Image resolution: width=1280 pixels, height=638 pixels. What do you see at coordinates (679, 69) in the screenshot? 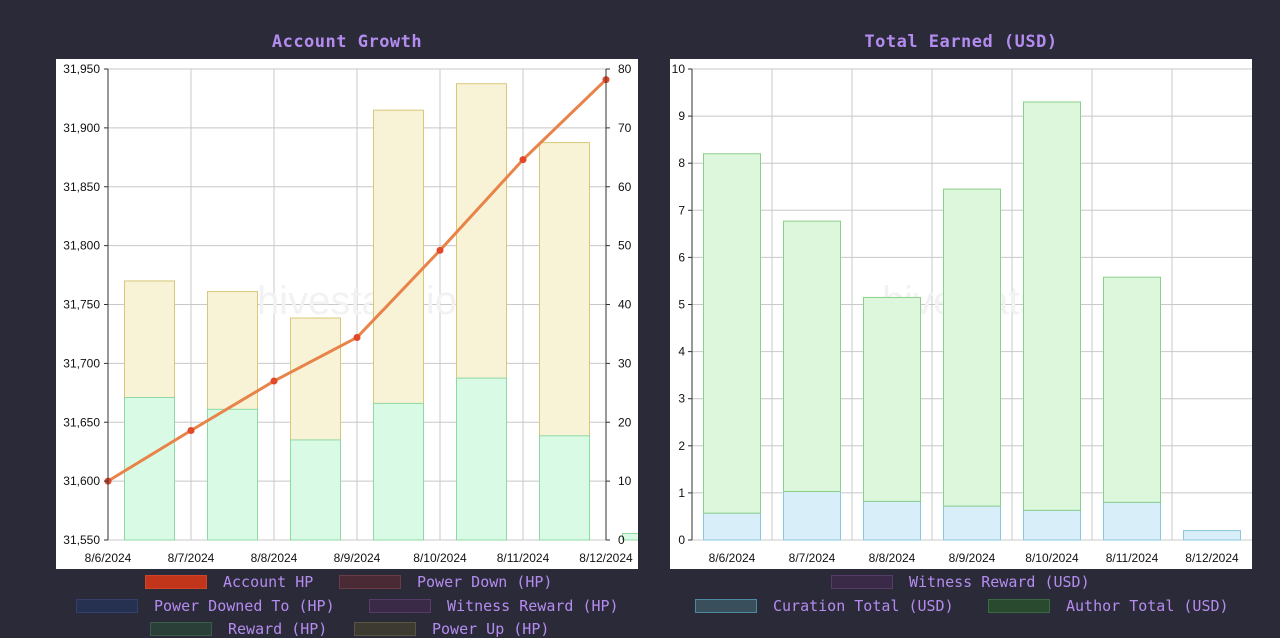
I see `left-tick-label: 10` at bounding box center [679, 69].